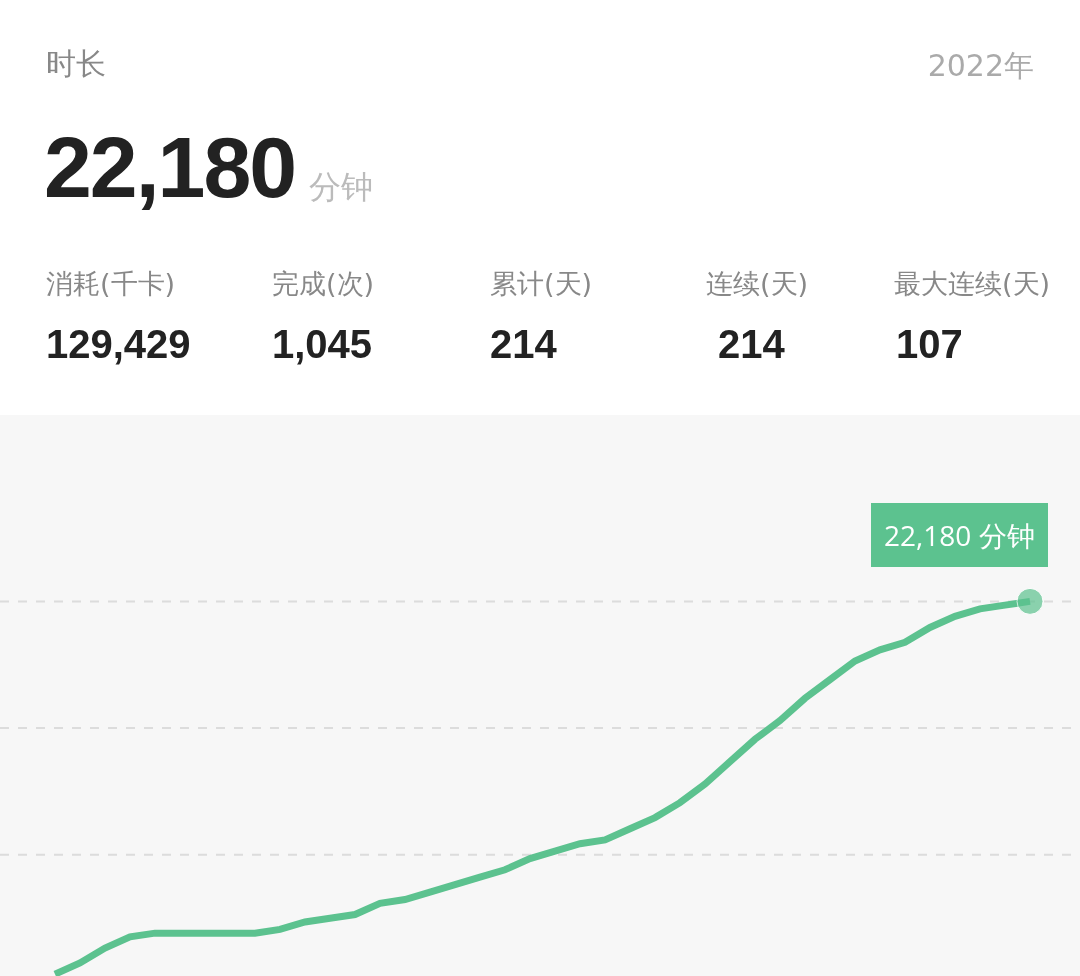 This screenshot has width=1080, height=976. I want to click on text: 最大连续(天), so click(972, 284).